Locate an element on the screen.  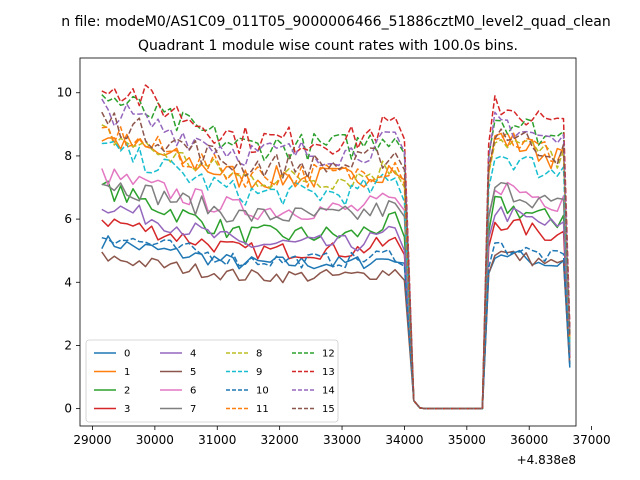
legend-label-2: 2 is located at coordinates (127, 391).